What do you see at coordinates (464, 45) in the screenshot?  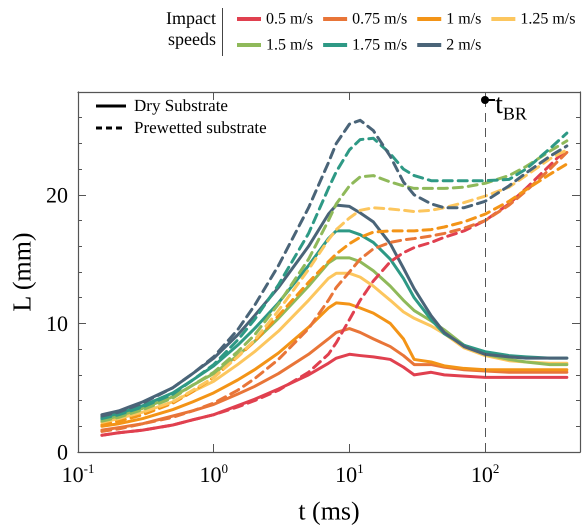 I see `legend-label: 2 m/s` at bounding box center [464, 45].